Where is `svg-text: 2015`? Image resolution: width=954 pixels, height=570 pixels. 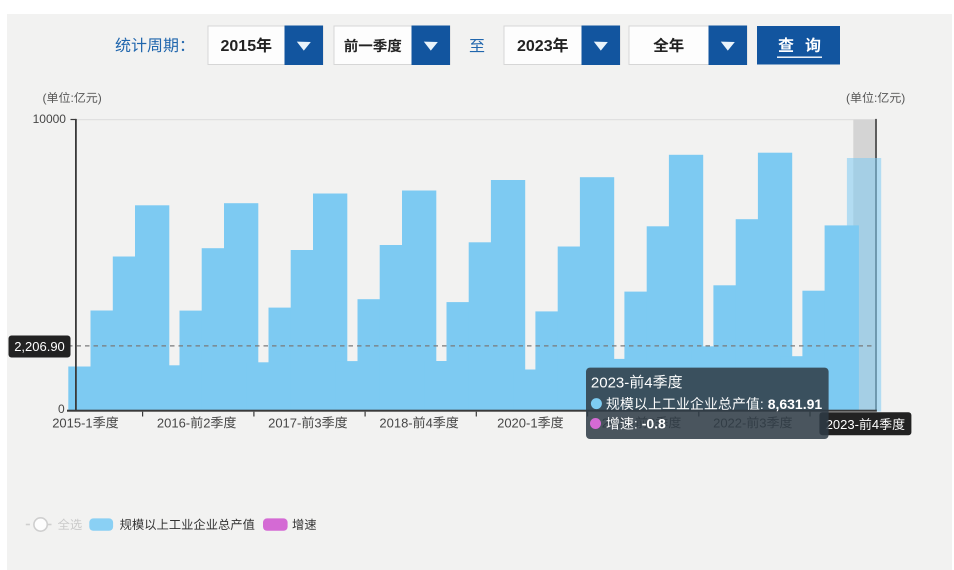
svg-text: 2015 is located at coordinates (239, 46).